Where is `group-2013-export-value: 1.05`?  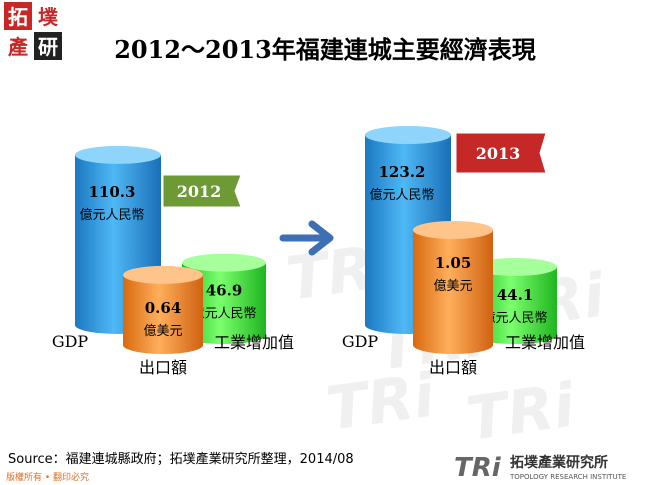 group-2013-export-value: 1.05 is located at coordinates (453, 263).